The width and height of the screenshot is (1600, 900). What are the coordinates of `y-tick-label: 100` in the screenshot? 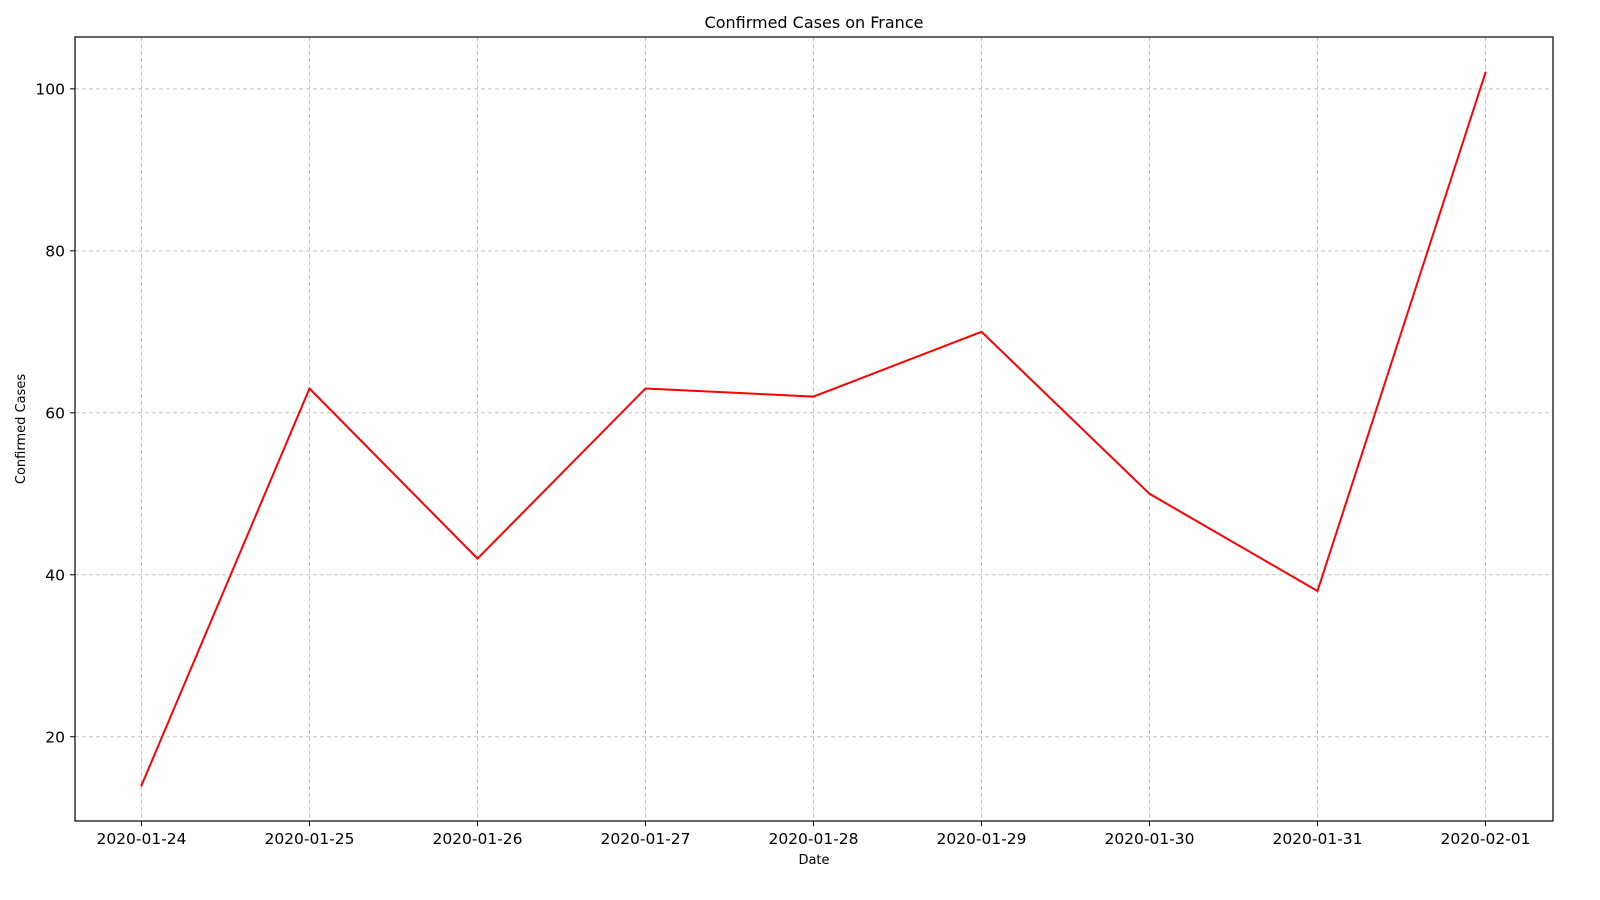 It's located at (50, 89).